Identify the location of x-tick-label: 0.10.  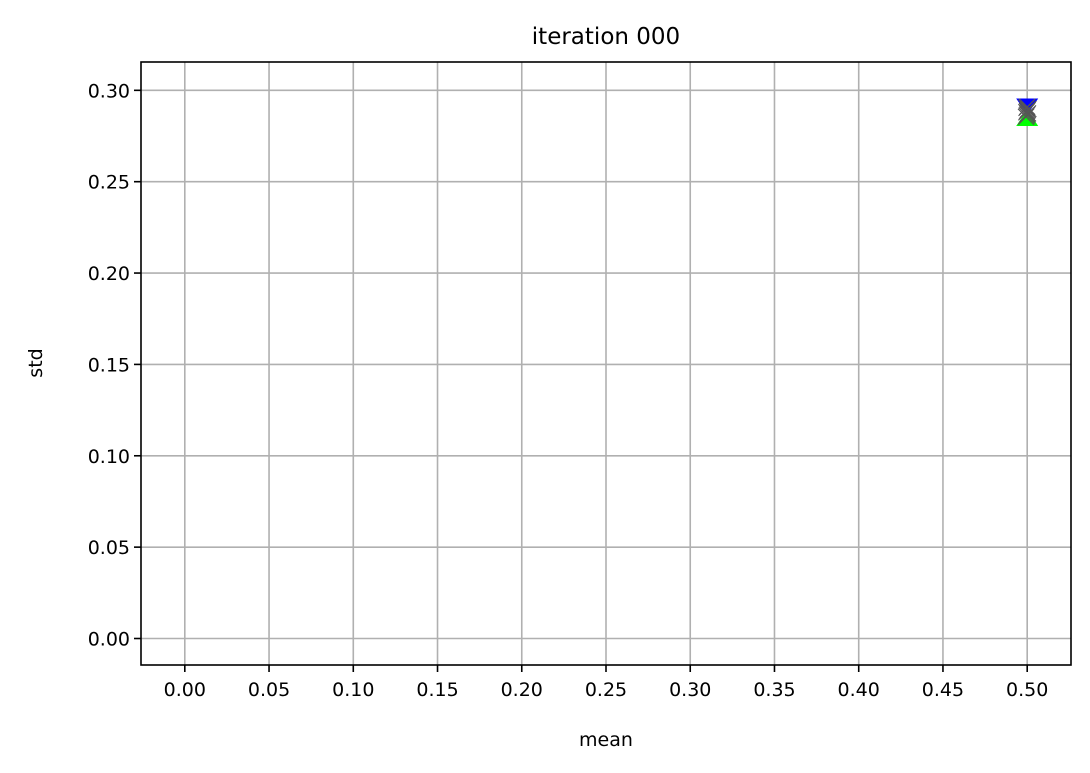
(353, 690).